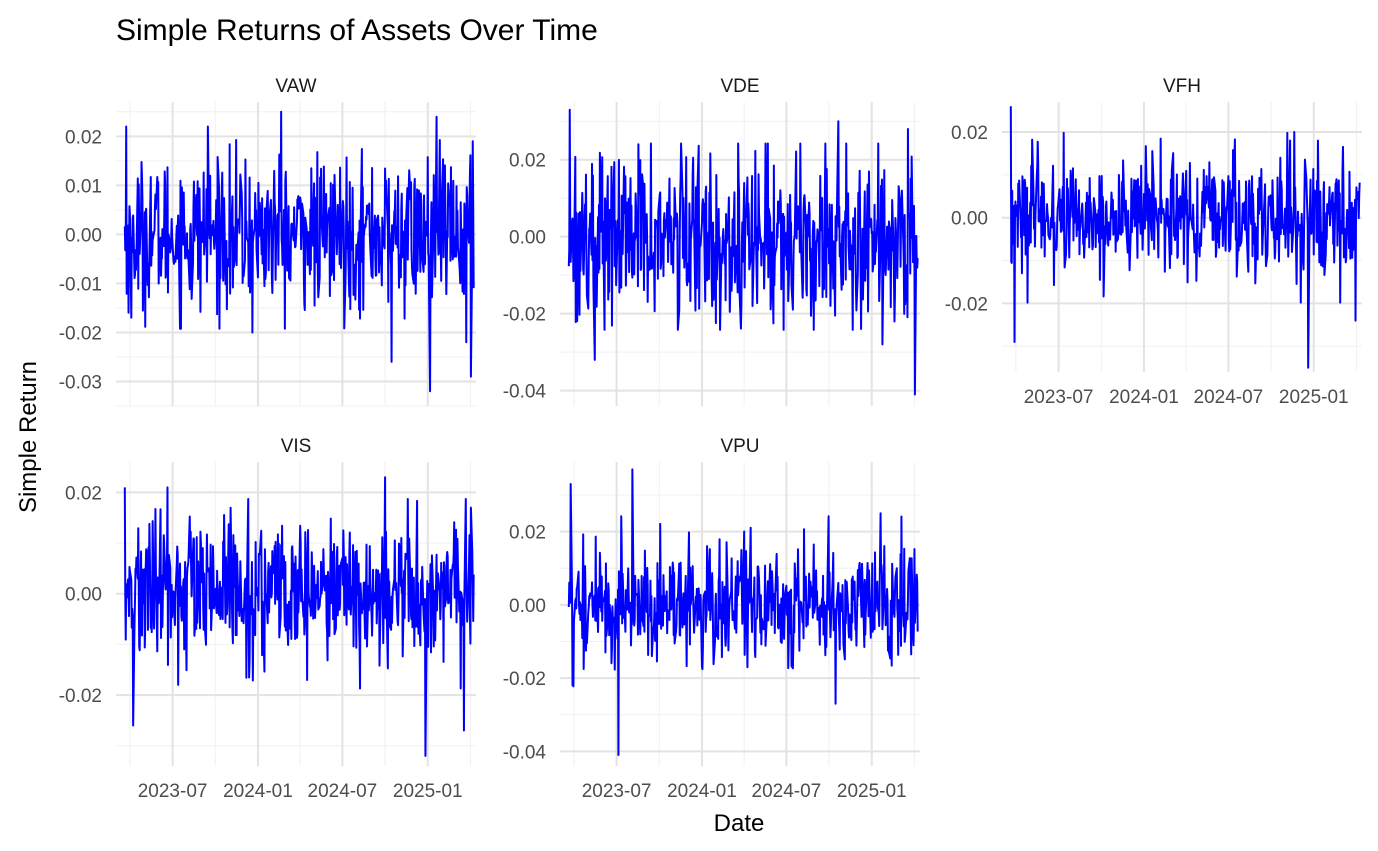  I want to click on facet-strip-label: VIS, so click(296, 446).